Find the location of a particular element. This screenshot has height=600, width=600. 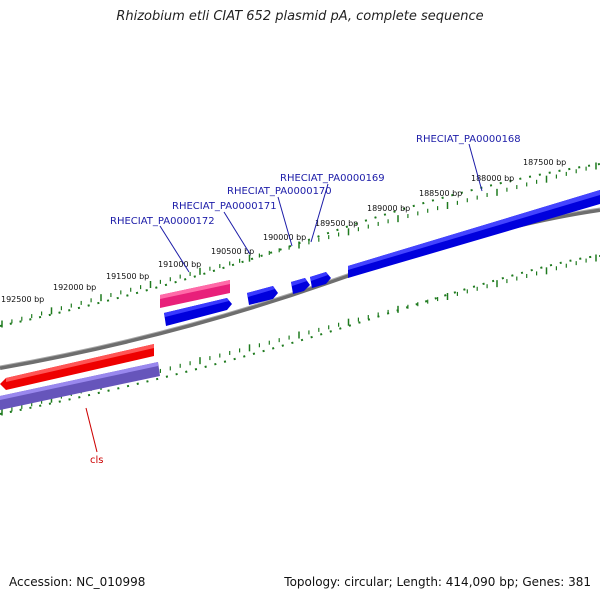

tick-label: 191000 bp is located at coordinates (179, 264).